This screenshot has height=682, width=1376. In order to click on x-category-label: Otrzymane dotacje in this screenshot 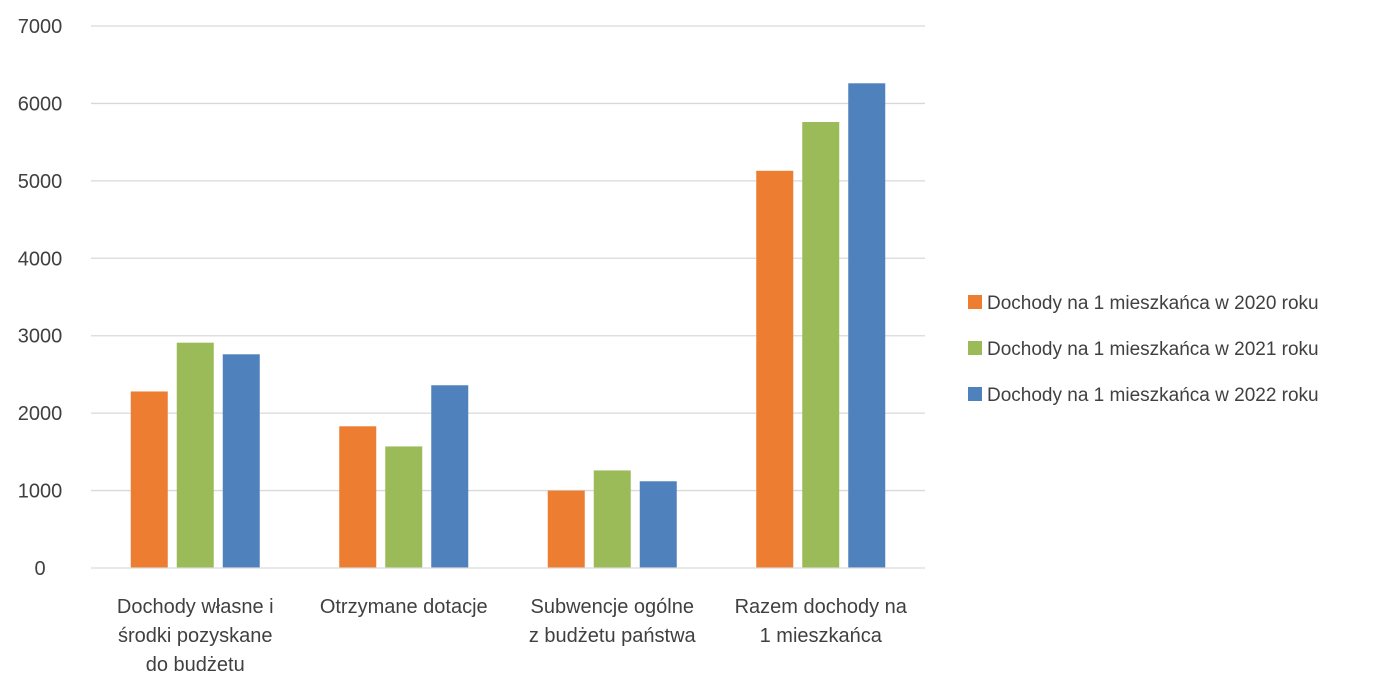, I will do `click(404, 607)`.